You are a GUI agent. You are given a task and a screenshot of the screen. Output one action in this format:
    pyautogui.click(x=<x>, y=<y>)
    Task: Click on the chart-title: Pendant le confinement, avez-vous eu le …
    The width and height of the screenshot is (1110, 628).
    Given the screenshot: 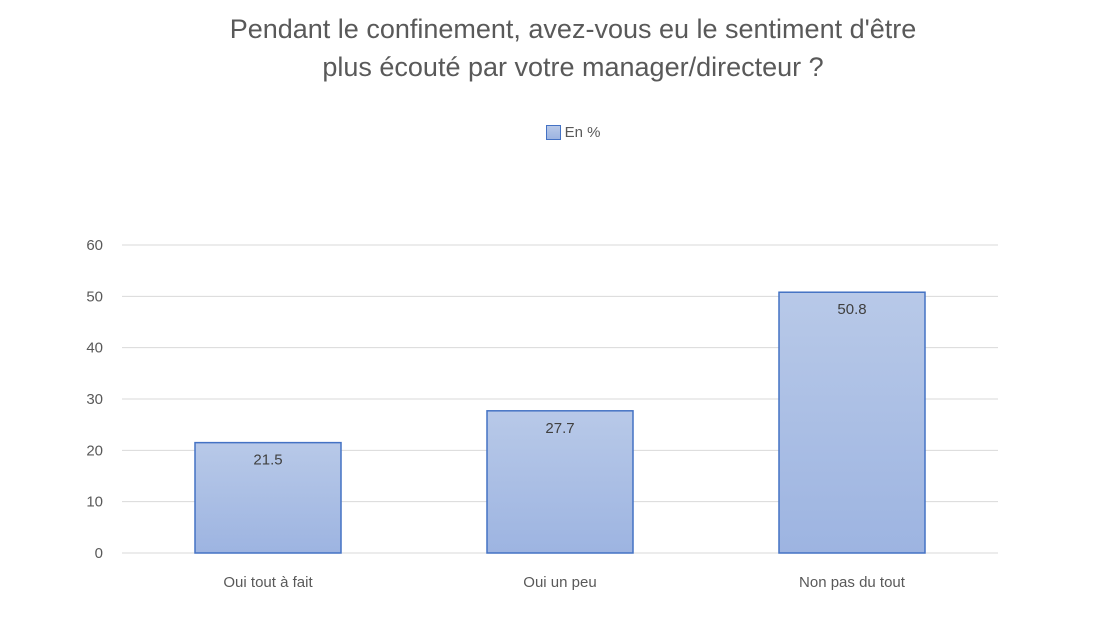 What is the action you would take?
    pyautogui.click(x=555, y=48)
    